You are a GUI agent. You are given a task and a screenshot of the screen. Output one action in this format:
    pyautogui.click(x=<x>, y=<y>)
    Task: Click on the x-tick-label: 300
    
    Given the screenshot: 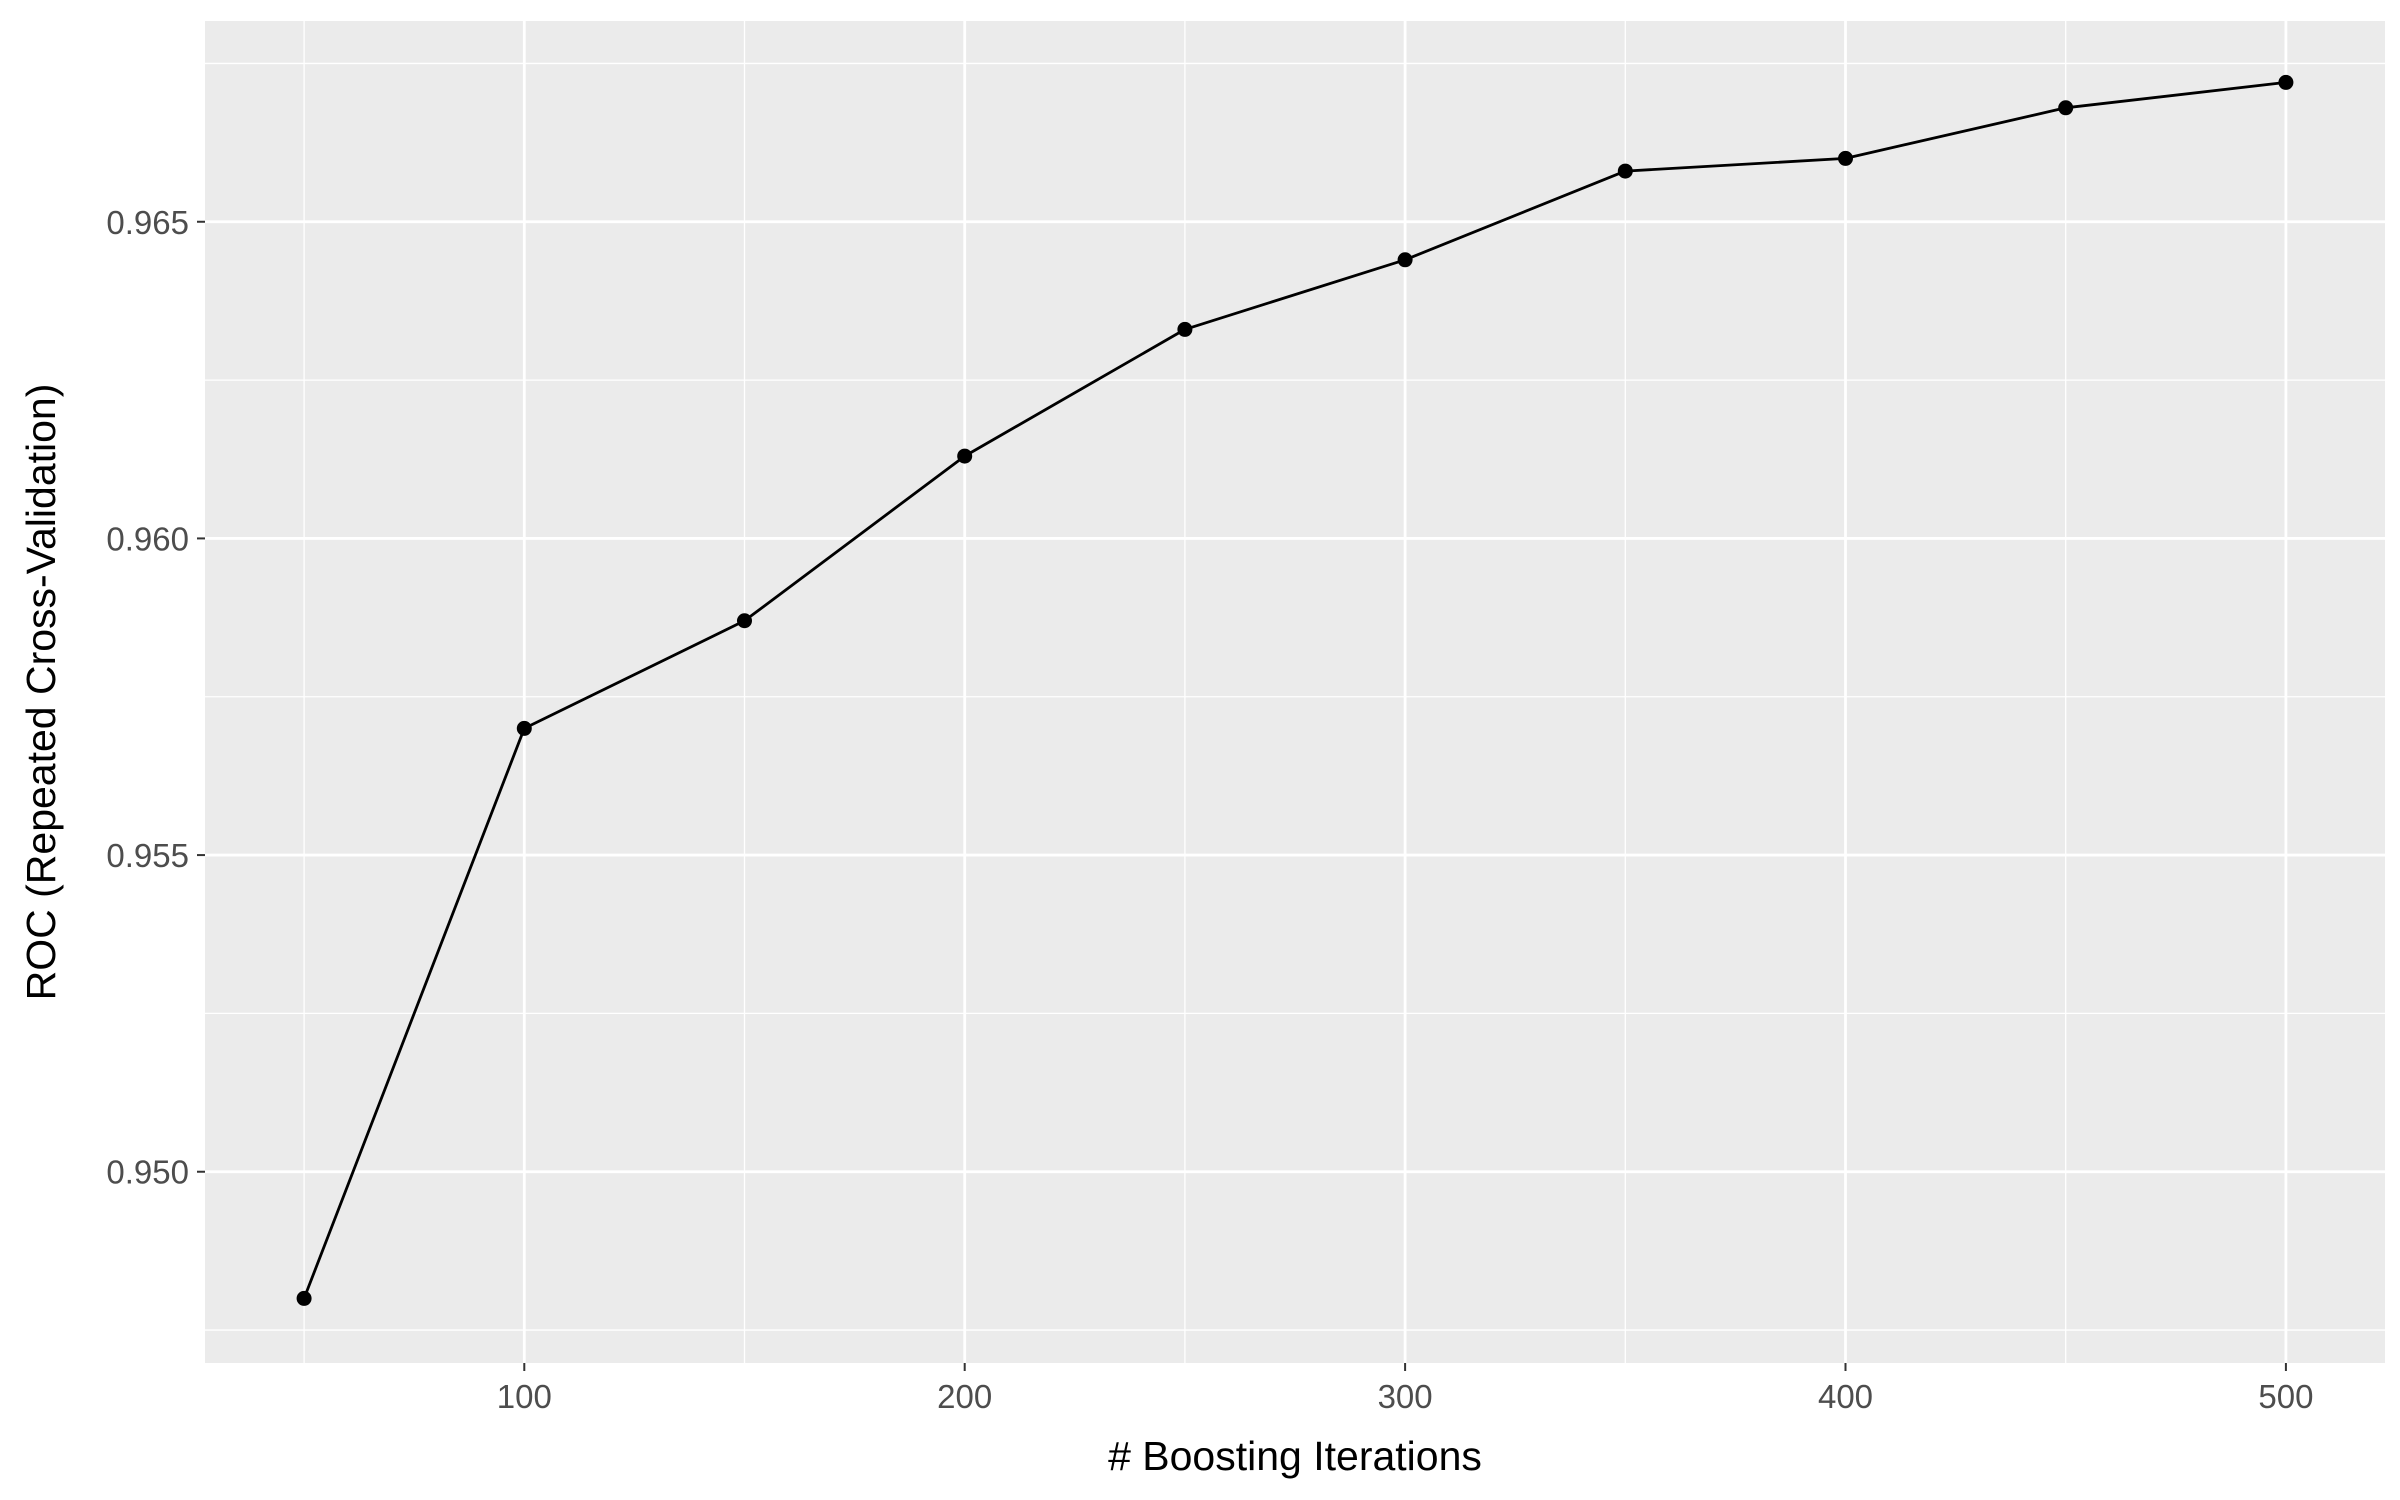 What is the action you would take?
    pyautogui.click(x=1405, y=1396)
    